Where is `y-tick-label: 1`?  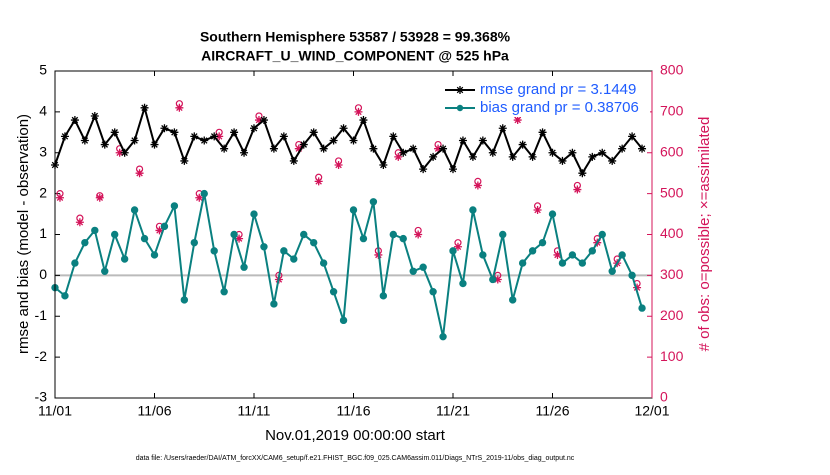
y-tick-label: 1 is located at coordinates (43, 233).